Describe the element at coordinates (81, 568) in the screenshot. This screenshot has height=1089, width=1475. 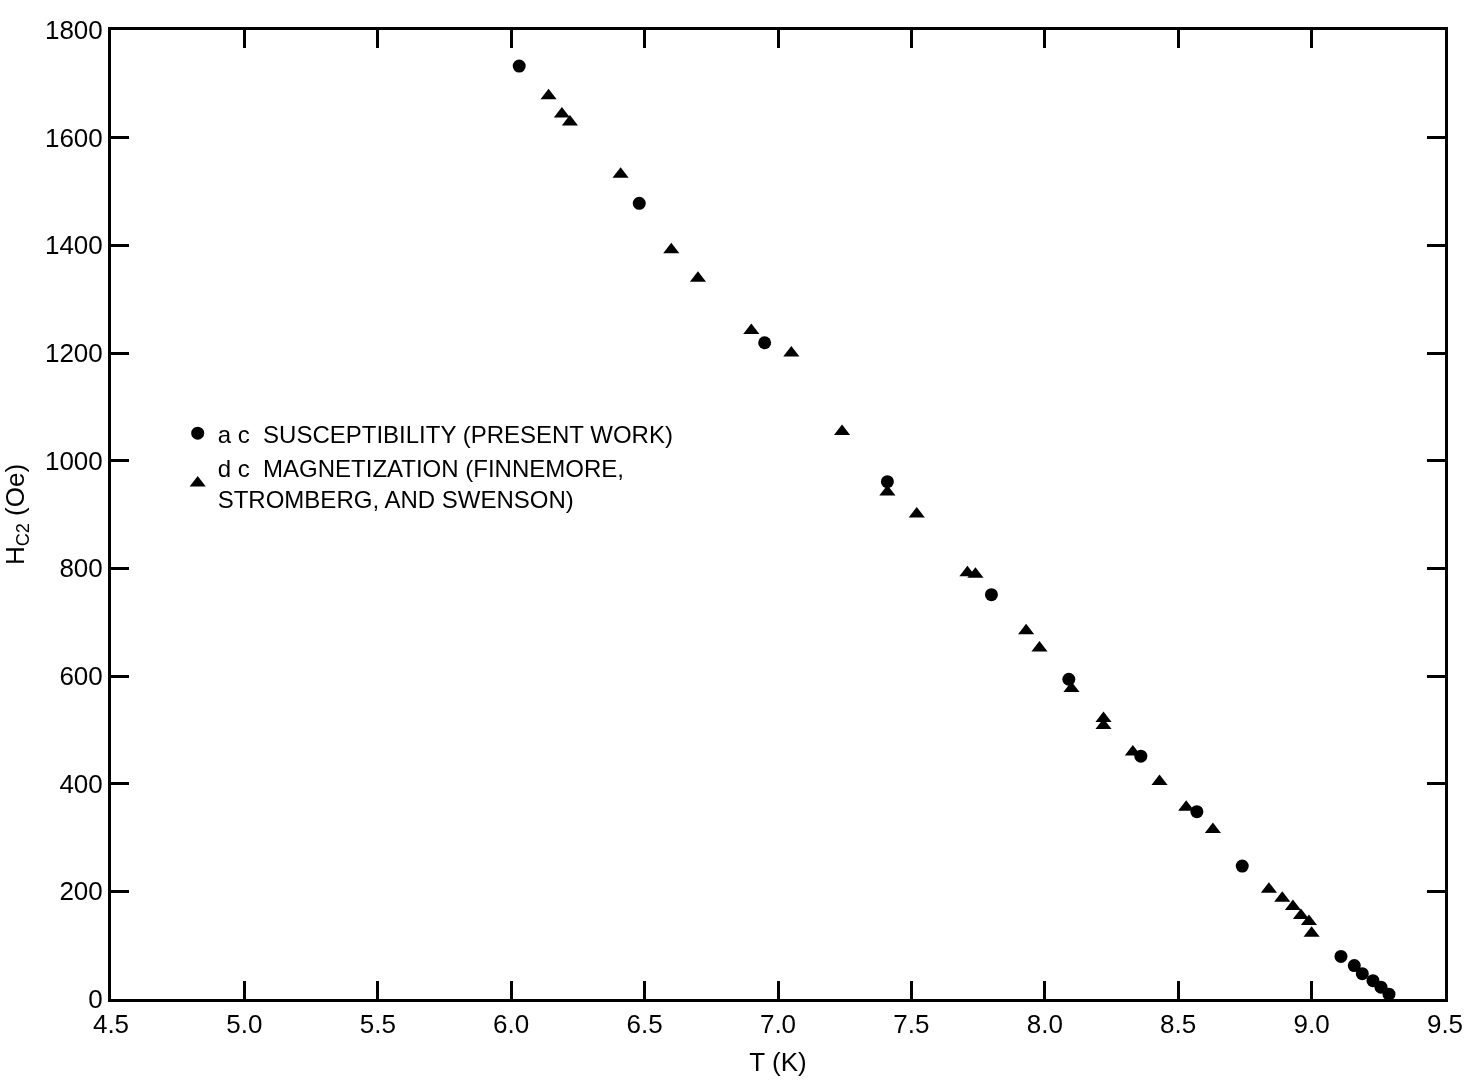
I see `y-tick-label: 800` at that location.